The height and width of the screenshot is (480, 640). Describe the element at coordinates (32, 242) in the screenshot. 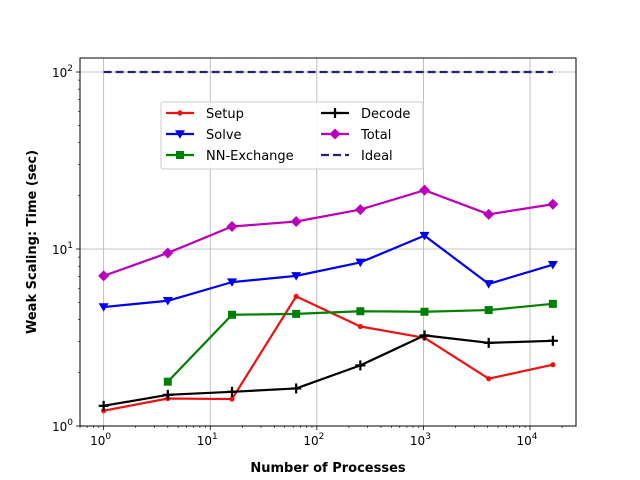

I see `y-axis-label: Weak Scaling: Time (sec)` at that location.